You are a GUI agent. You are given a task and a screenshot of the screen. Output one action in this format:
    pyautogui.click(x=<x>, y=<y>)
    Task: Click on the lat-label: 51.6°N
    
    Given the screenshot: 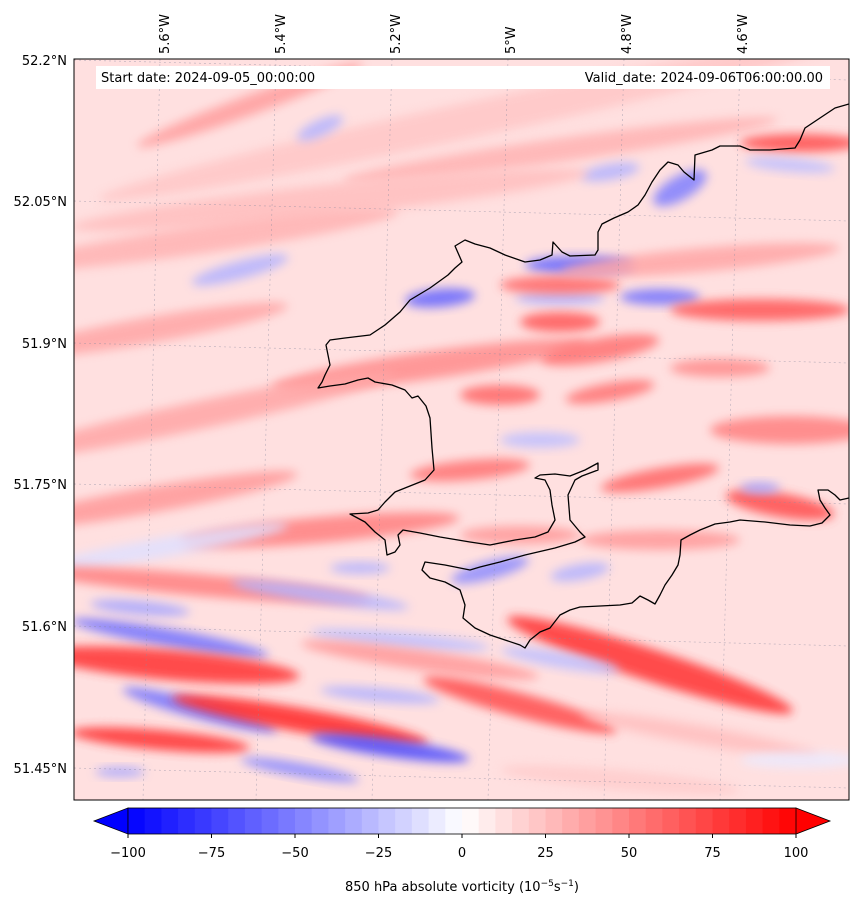 What is the action you would take?
    pyautogui.click(x=44, y=627)
    